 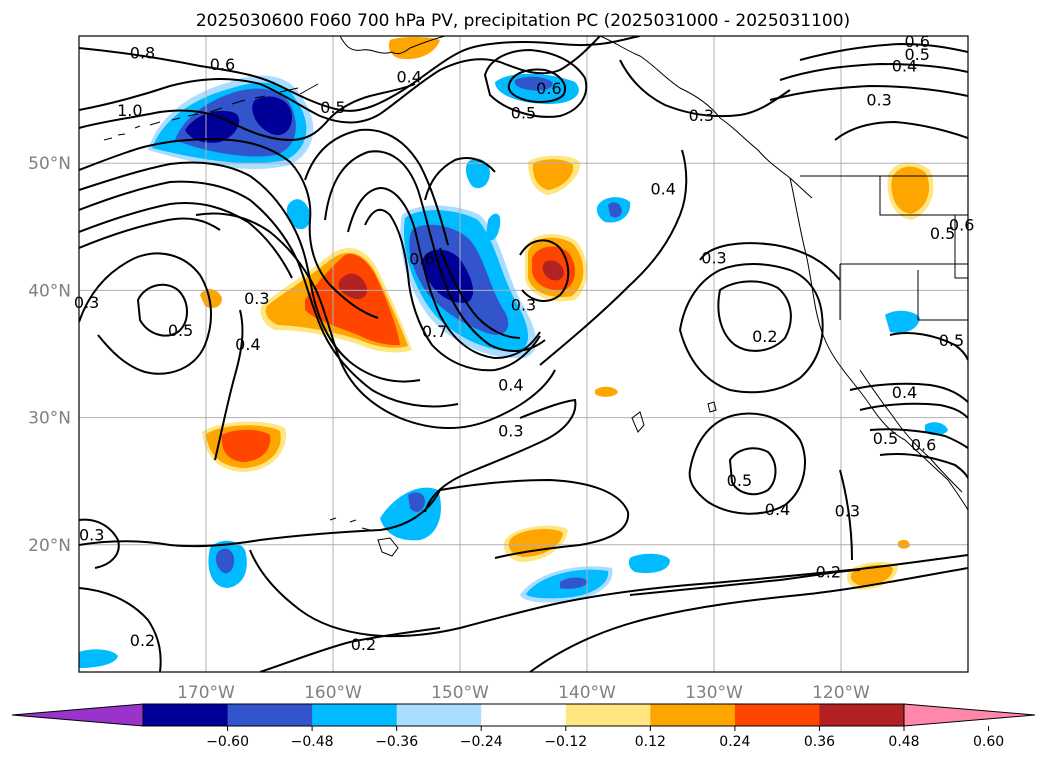 What do you see at coordinates (481, 742) in the screenshot?
I see `colorbar-tick-label: −0.24` at bounding box center [481, 742].